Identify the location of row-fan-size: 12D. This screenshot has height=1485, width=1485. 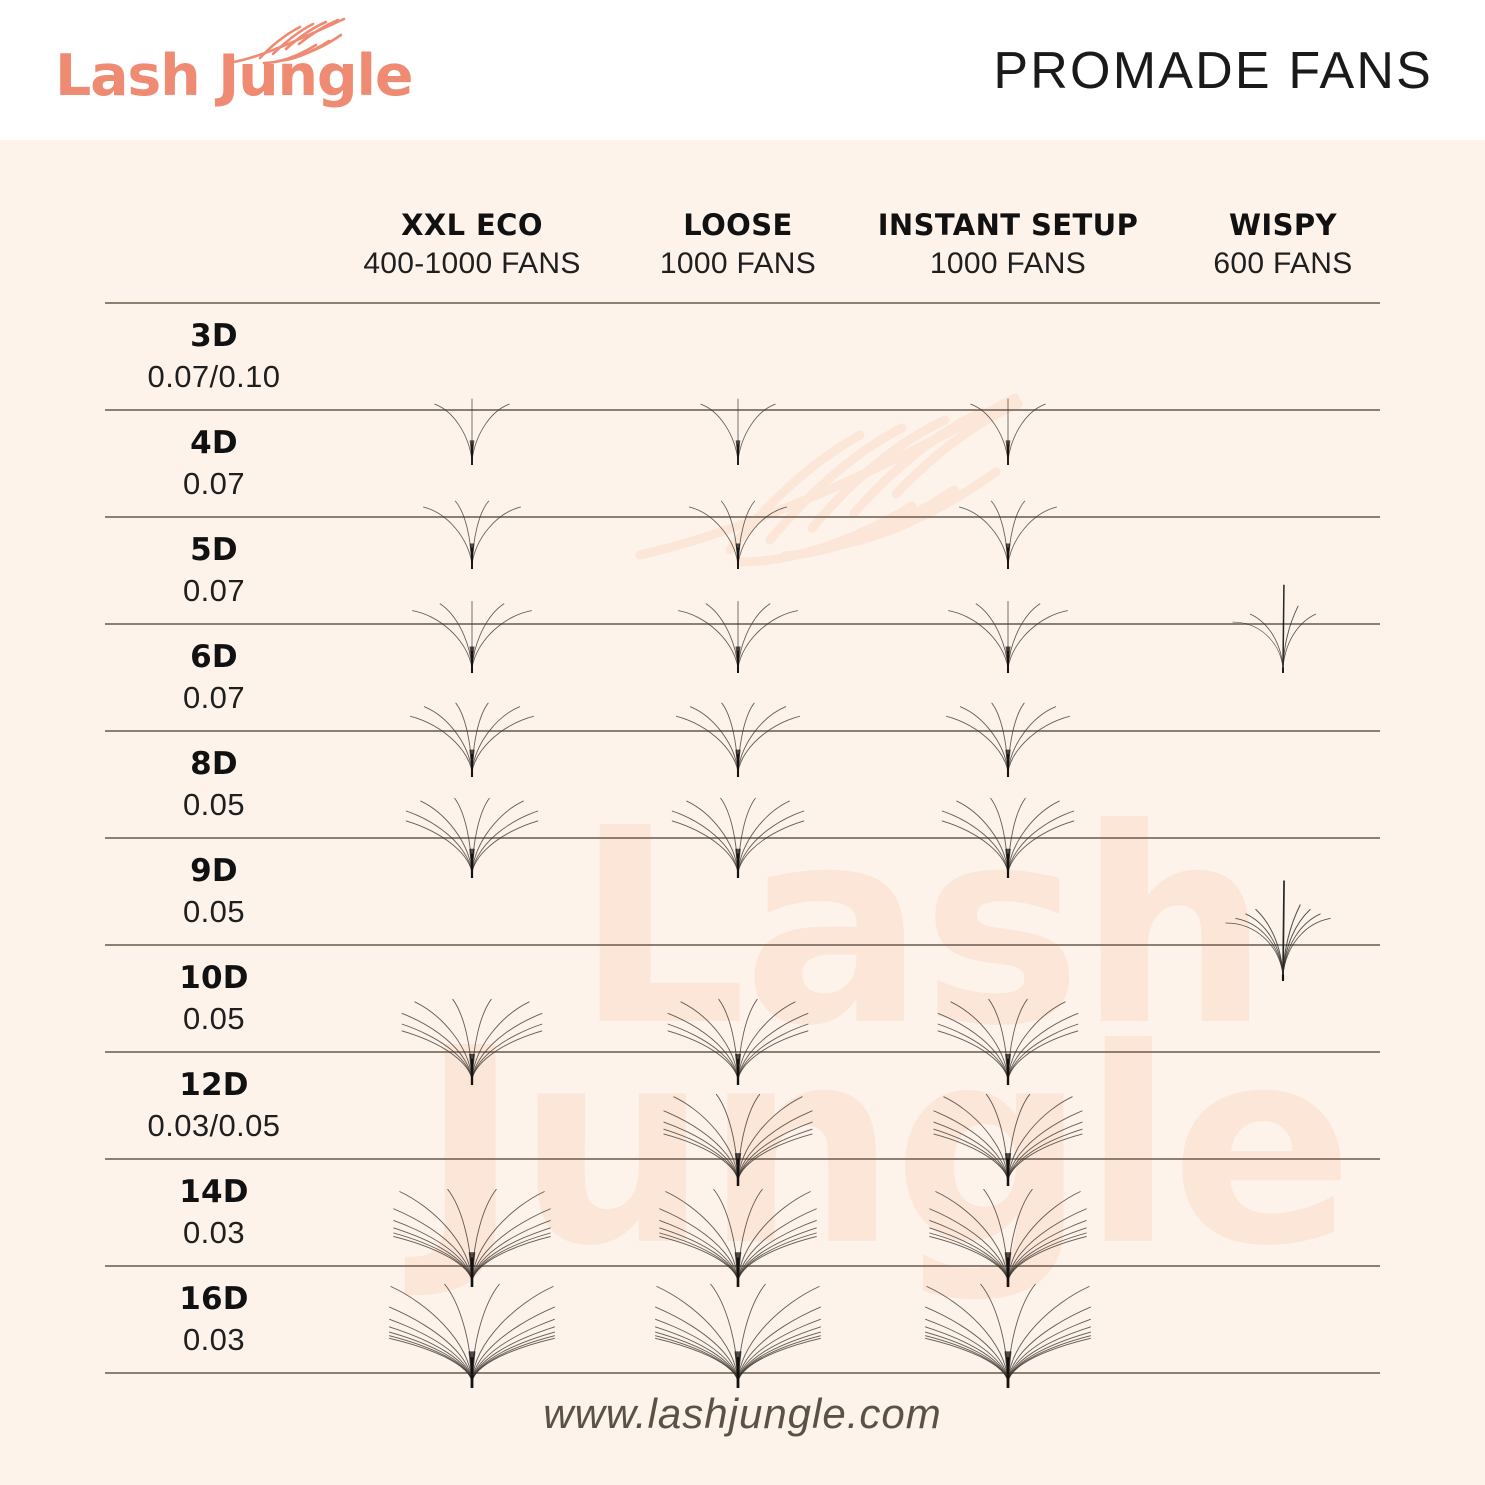
(214, 1085).